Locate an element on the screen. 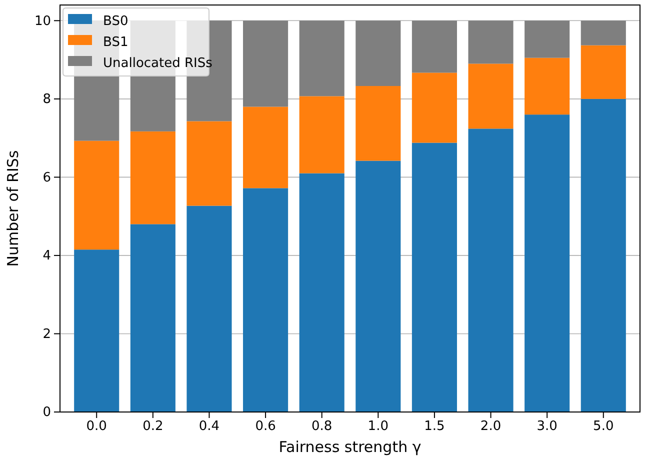 The height and width of the screenshot is (461, 657). x-tick-label: 3.0 is located at coordinates (547, 426).